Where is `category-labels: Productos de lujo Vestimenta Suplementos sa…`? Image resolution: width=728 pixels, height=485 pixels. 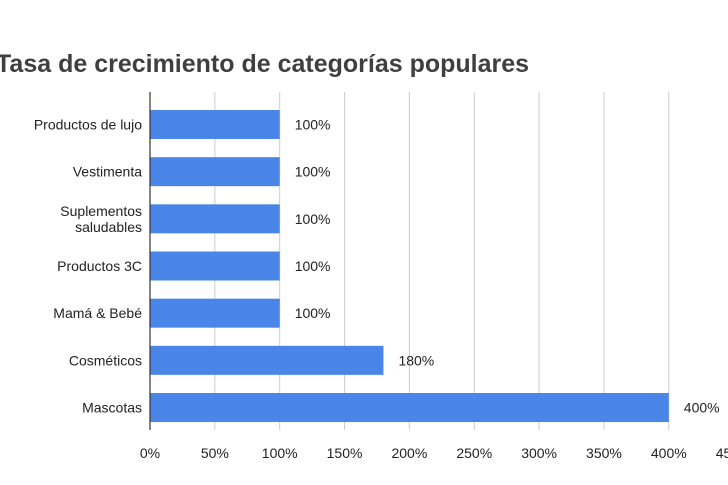
category-labels: Productos de lujo Vestimenta Suplementos sa… is located at coordinates (88, 266).